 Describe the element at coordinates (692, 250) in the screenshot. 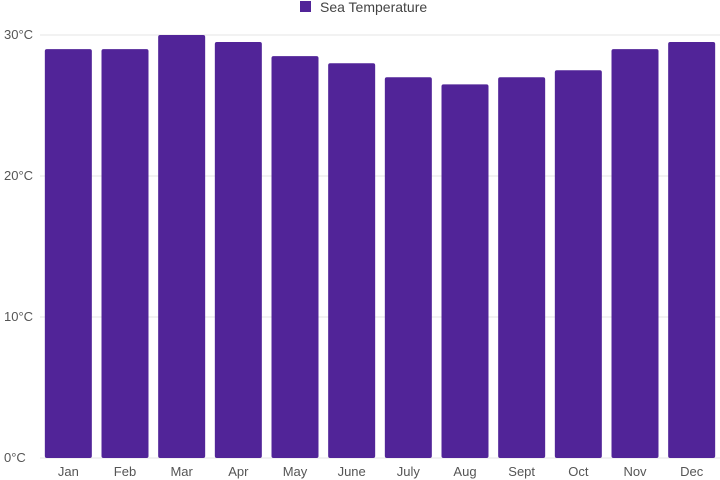

I see `bar-dec` at that location.